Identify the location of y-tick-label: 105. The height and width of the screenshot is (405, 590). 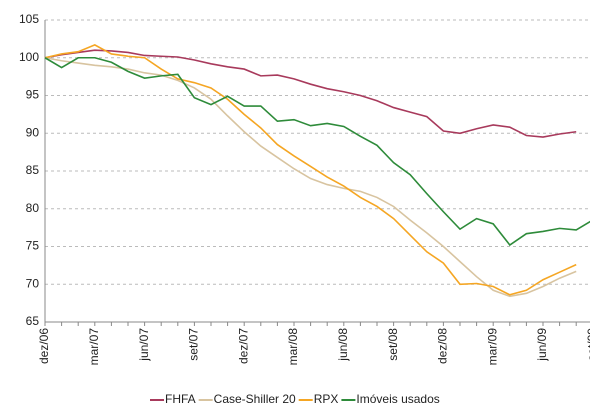
(29, 19).